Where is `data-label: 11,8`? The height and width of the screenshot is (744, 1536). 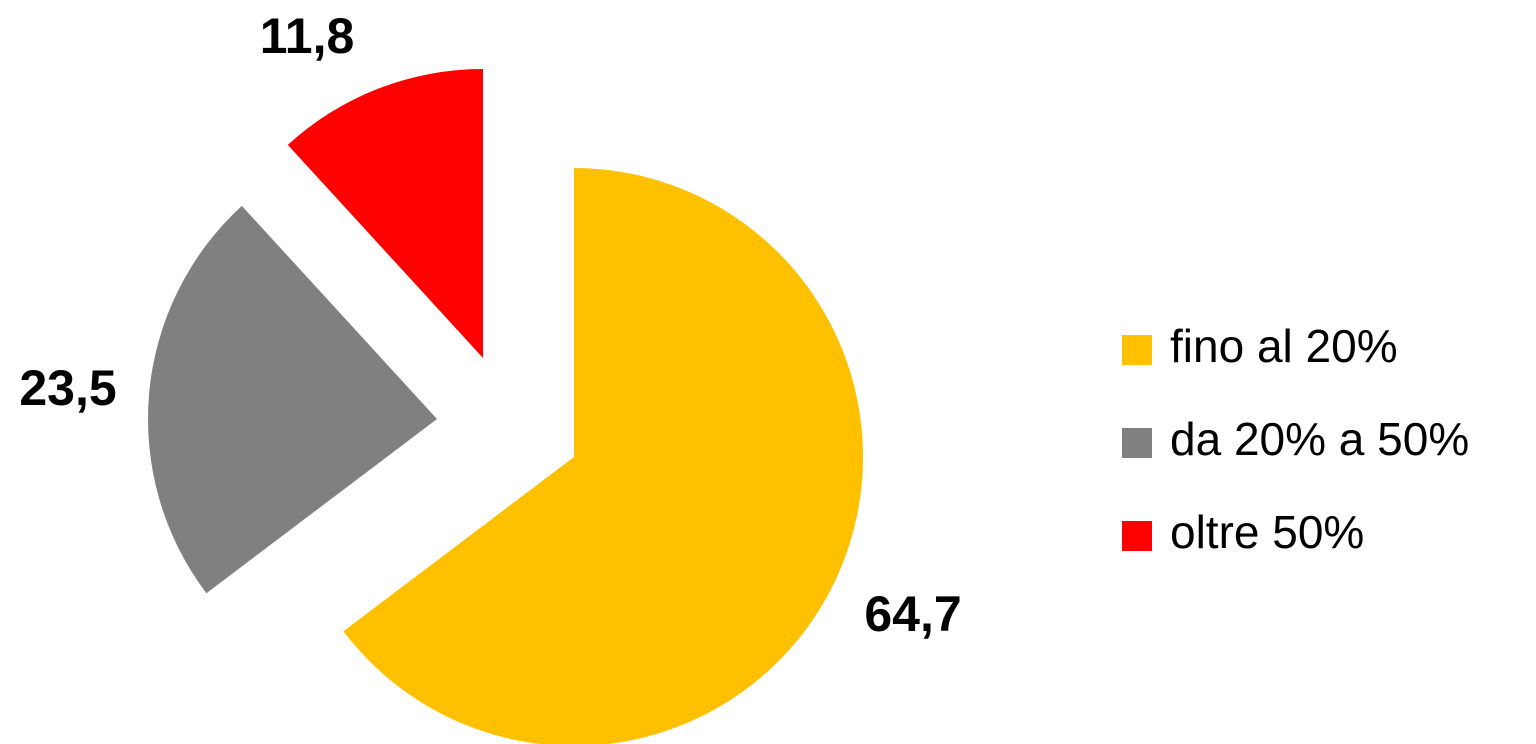
data-label: 11,8 is located at coordinates (307, 36).